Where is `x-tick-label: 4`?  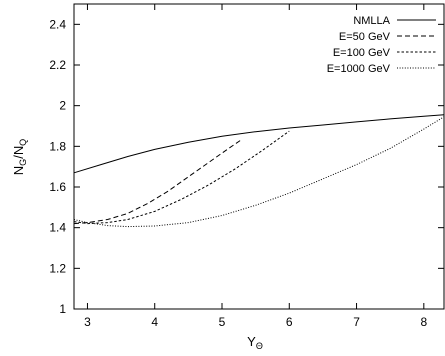
x-tick-label: 4 is located at coordinates (154, 322).